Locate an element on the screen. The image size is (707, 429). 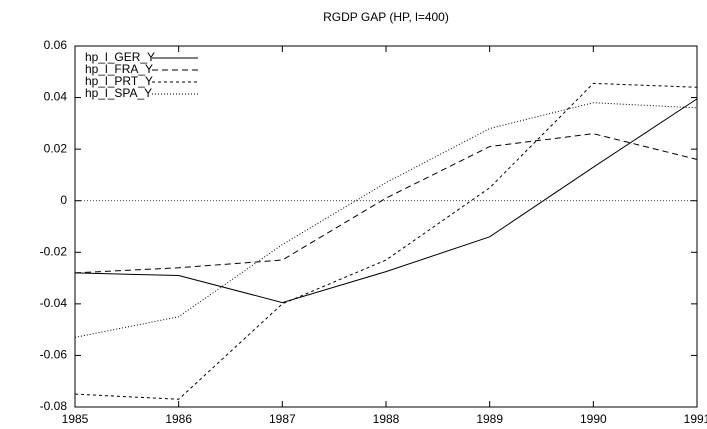
x-tick-label: 1989 is located at coordinates (489, 419).